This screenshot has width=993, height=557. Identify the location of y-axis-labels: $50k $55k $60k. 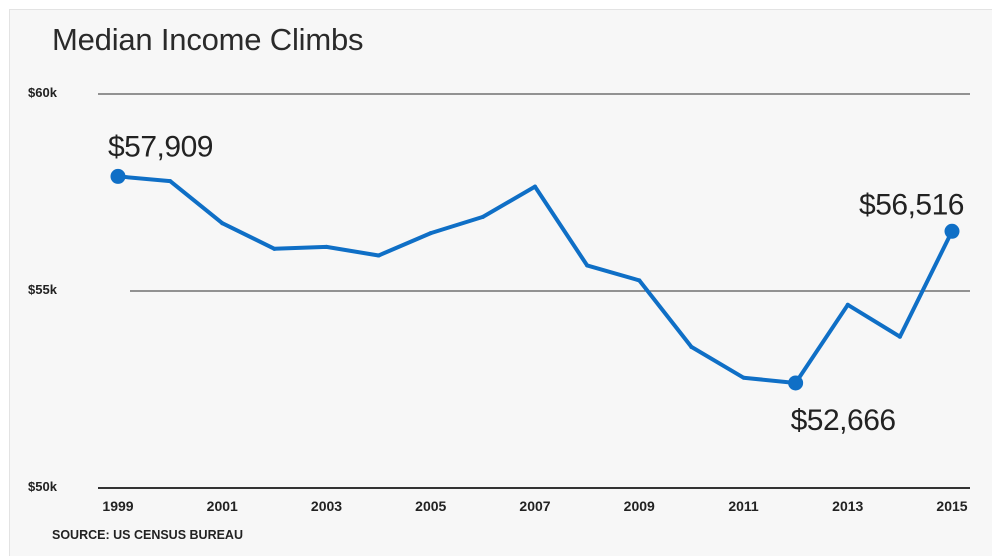
(43, 289).